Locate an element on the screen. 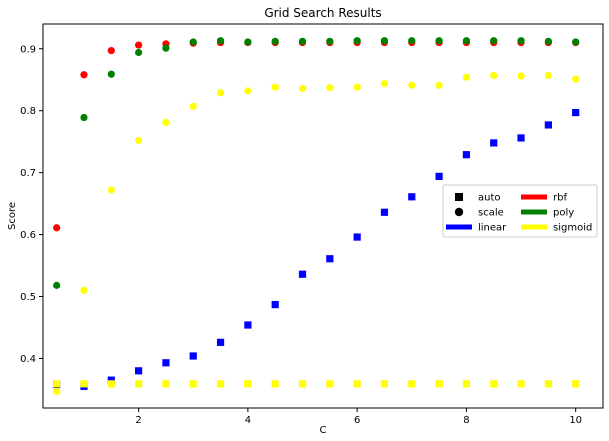  y-tick-label: 0.8 is located at coordinates (28, 111).